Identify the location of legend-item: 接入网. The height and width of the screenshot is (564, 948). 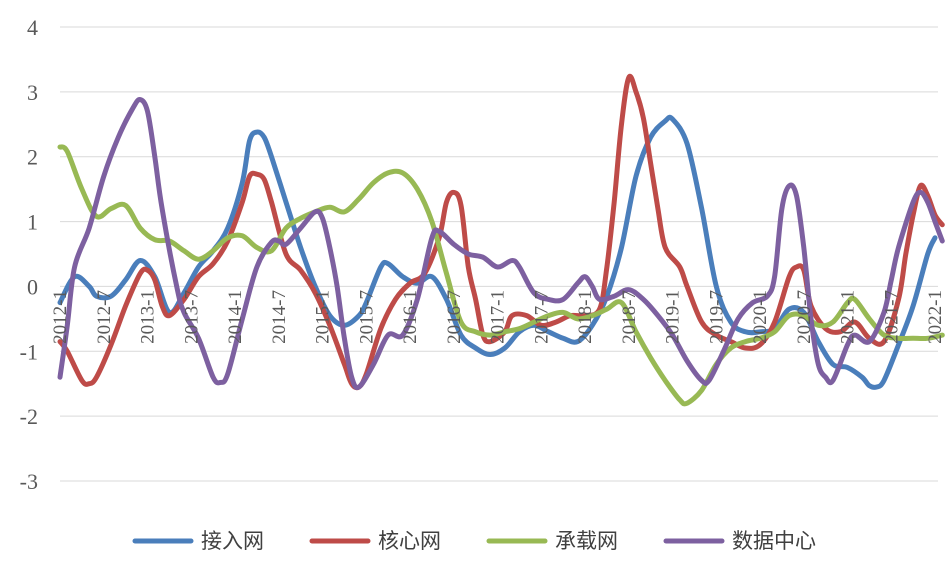
(198, 541).